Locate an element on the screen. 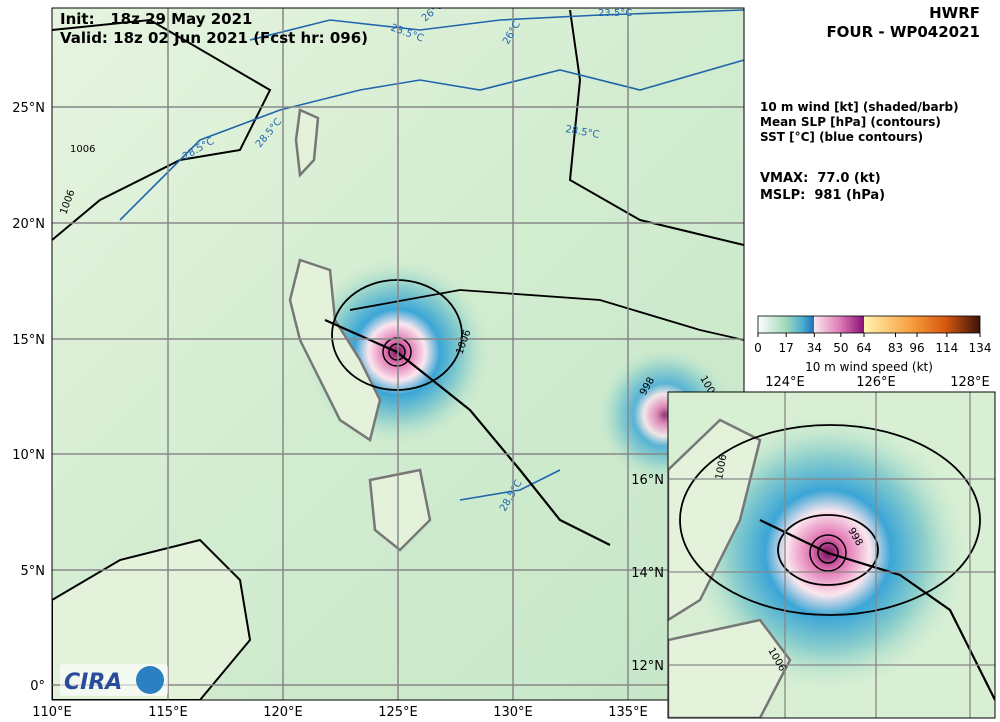 The width and height of the screenshot is (1000, 722). colorbar-tick-label: 50 is located at coordinates (840, 348).